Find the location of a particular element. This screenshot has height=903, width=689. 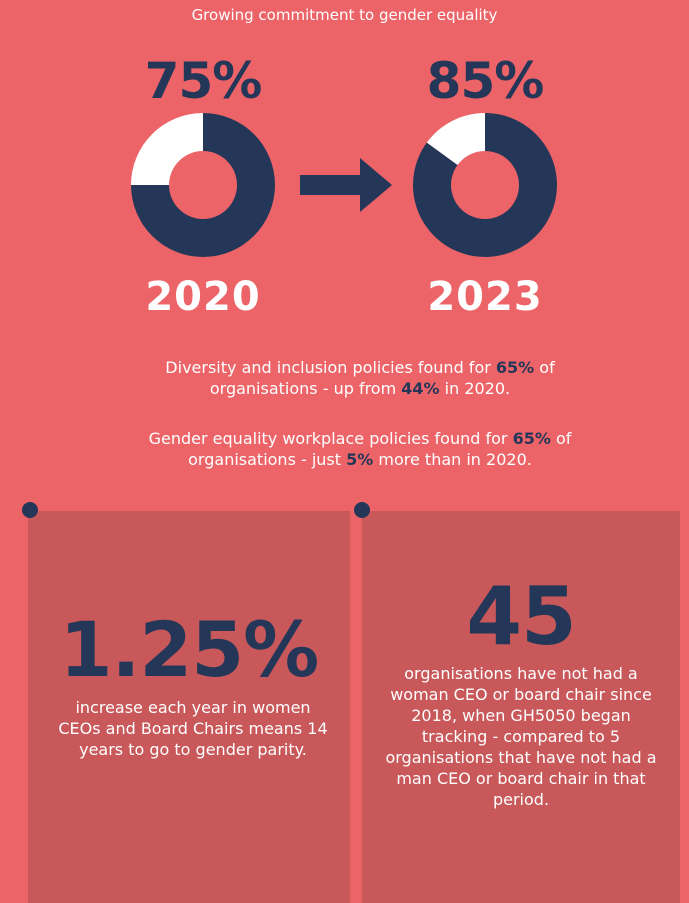

highlight: 44% is located at coordinates (420, 388).